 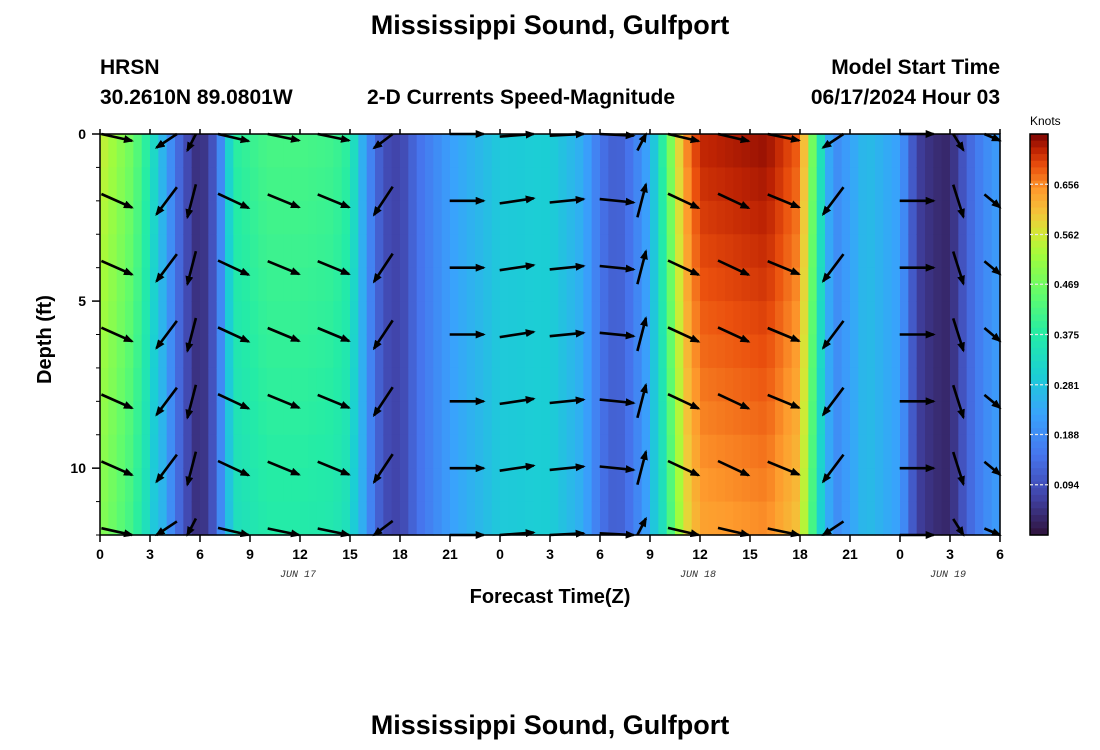 What do you see at coordinates (298, 575) in the screenshot?
I see `date-label-jun17: JUN 17` at bounding box center [298, 575].